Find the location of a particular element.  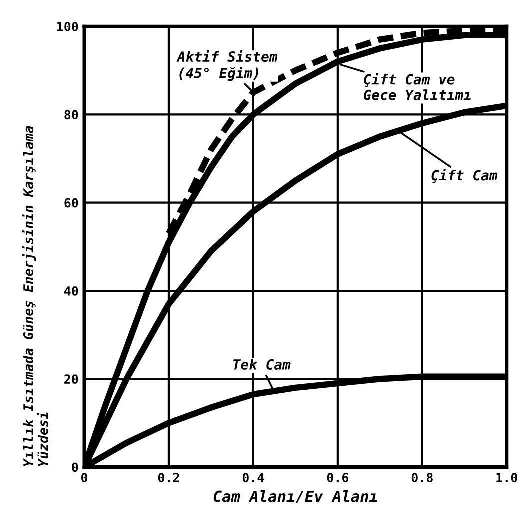

x-tick-label: 0 is located at coordinates (84, 478).